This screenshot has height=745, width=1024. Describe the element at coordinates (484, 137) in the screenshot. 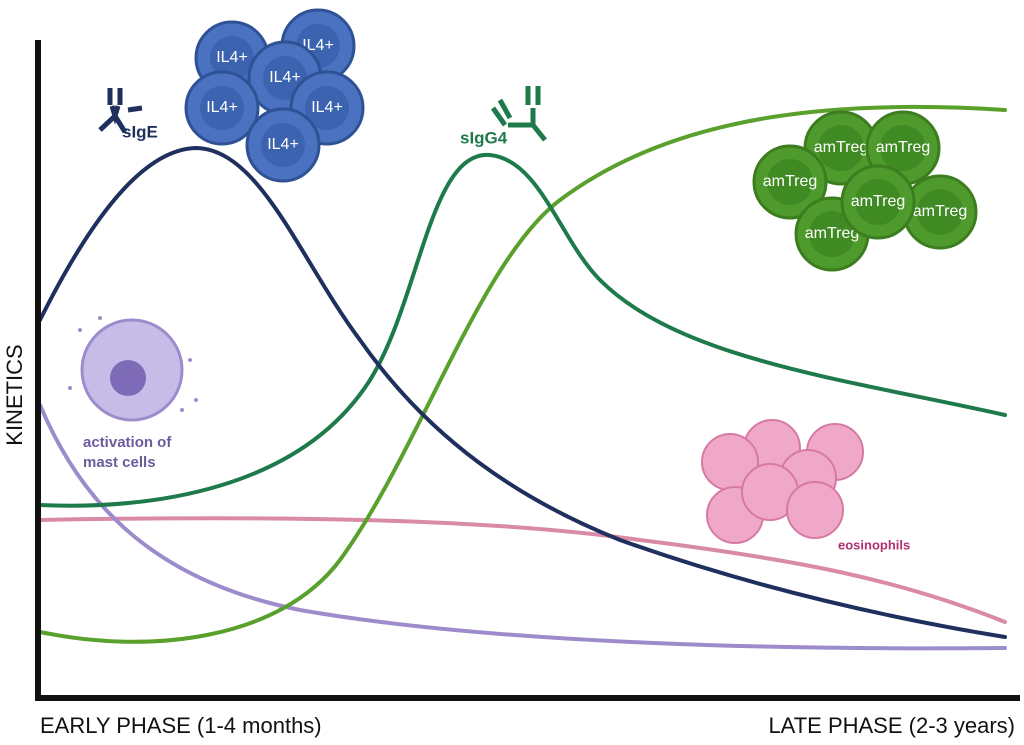

I see `sigg4-label: sIgG4` at that location.